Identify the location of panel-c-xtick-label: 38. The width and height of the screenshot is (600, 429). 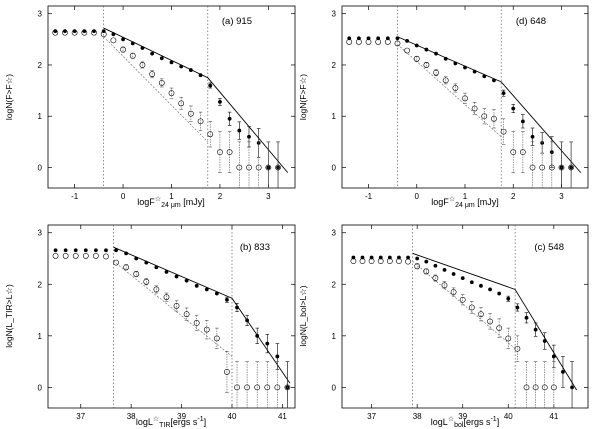
(417, 416).